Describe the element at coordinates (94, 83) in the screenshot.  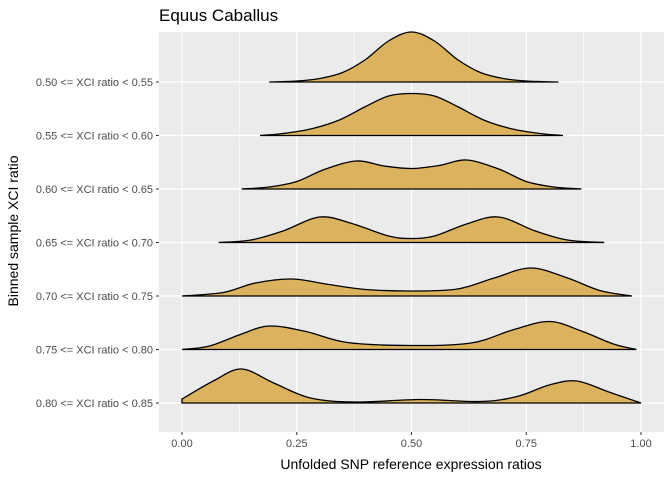
I see `y-tick-label: 0.50 <= XCI ratio < 0.55` at that location.